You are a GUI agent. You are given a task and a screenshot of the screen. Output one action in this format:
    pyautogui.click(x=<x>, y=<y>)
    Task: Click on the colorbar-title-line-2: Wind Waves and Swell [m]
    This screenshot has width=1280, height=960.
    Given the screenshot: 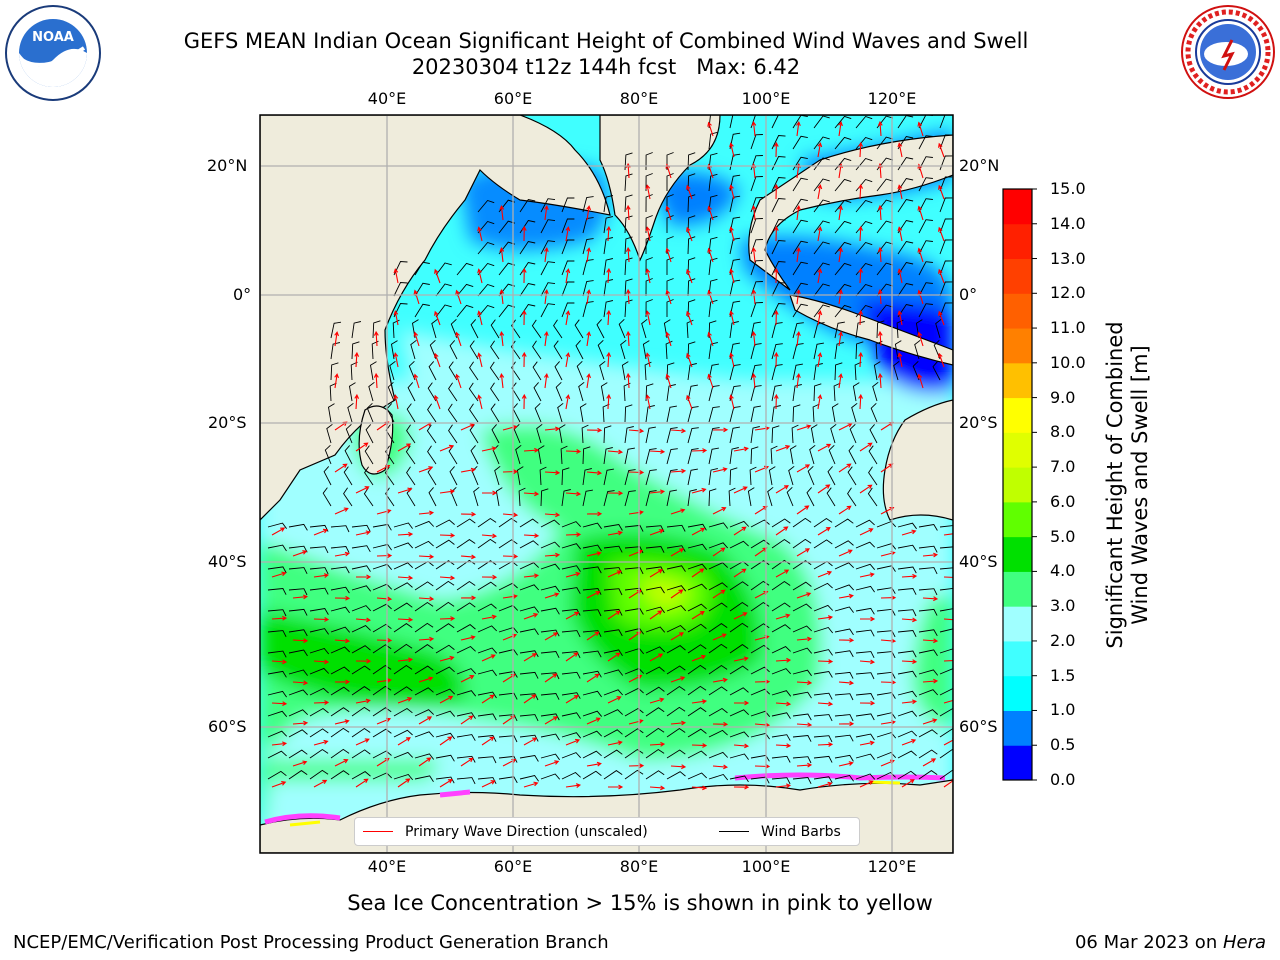 What is the action you would take?
    pyautogui.click(x=1140, y=485)
    